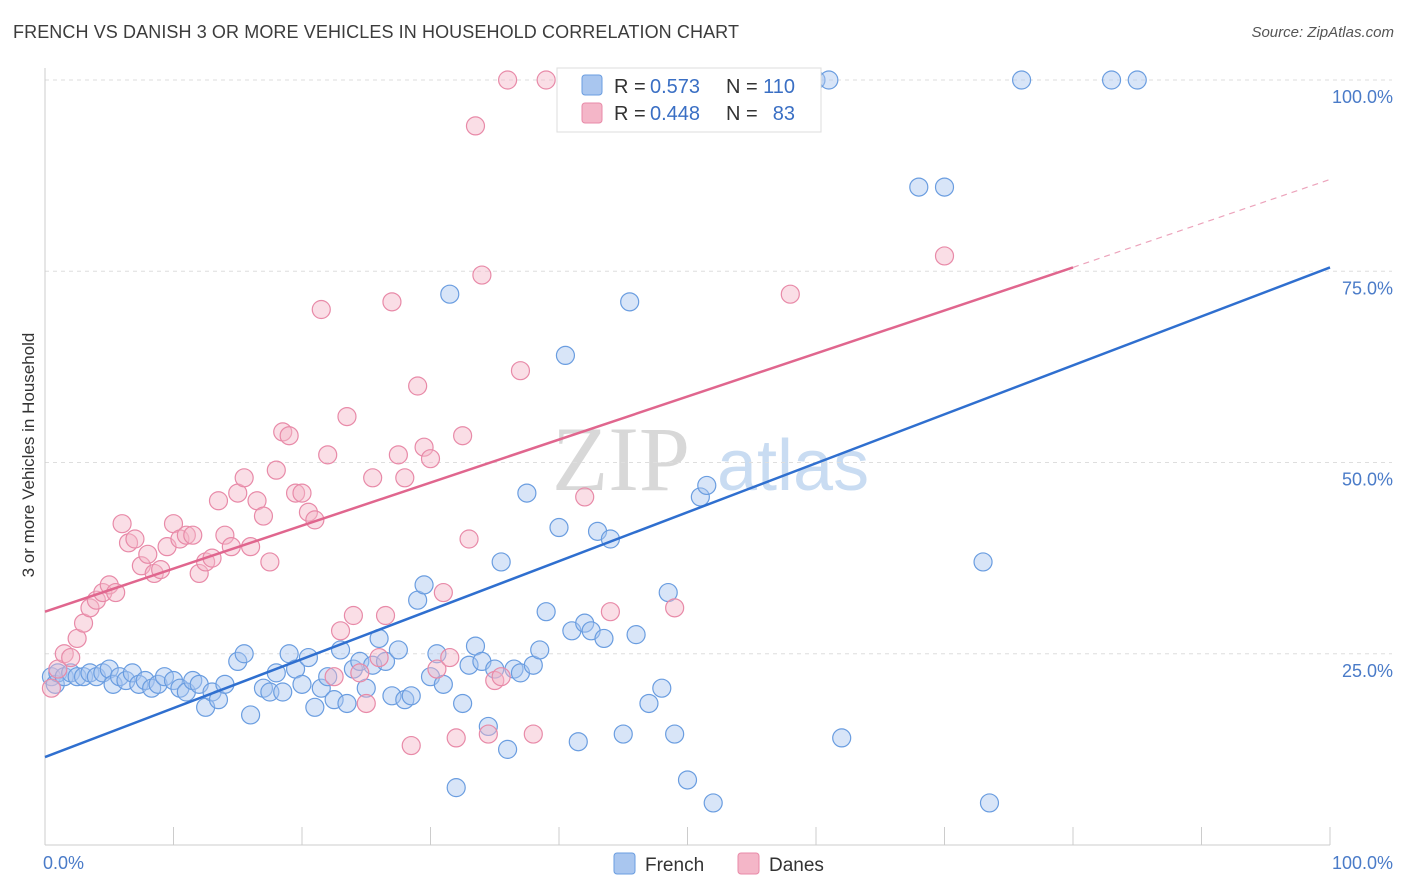 The width and height of the screenshot is (1406, 892). Describe the element at coordinates (779, 87) in the screenshot. I see `legend-french-n-value: 110` at that location.